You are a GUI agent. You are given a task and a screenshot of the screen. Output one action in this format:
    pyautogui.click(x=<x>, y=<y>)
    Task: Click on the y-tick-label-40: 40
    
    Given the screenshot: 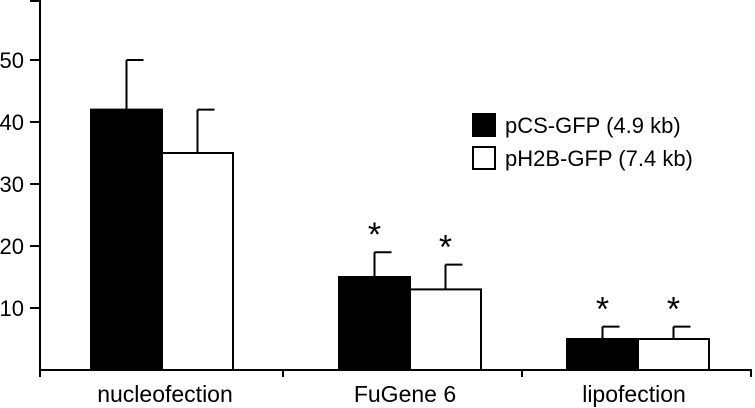 What is the action you would take?
    pyautogui.click(x=12, y=122)
    